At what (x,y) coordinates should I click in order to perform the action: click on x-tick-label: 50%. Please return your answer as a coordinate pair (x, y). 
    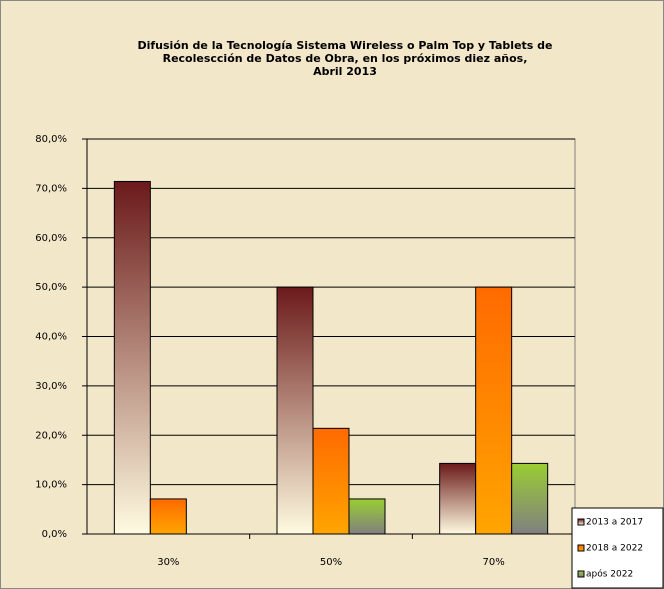
    Looking at the image, I should click on (331, 562).